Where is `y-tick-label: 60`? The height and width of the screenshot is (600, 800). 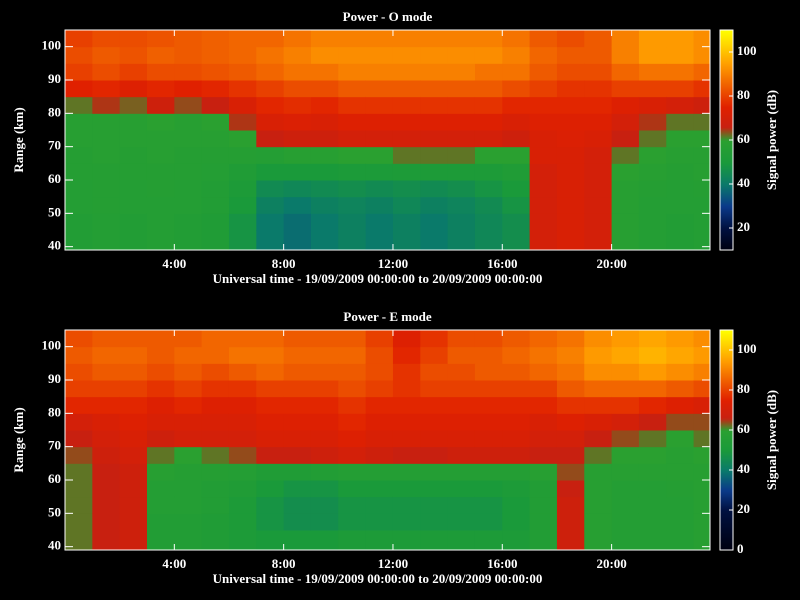 y-tick-label: 60 is located at coordinates (54, 478).